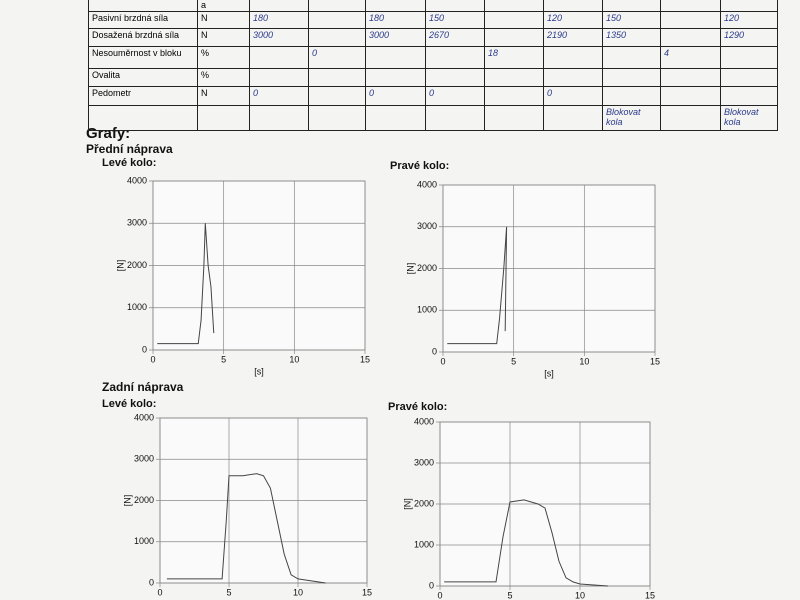  Describe the element at coordinates (223, 77) in the screenshot. I see `label-cell: %` at that location.